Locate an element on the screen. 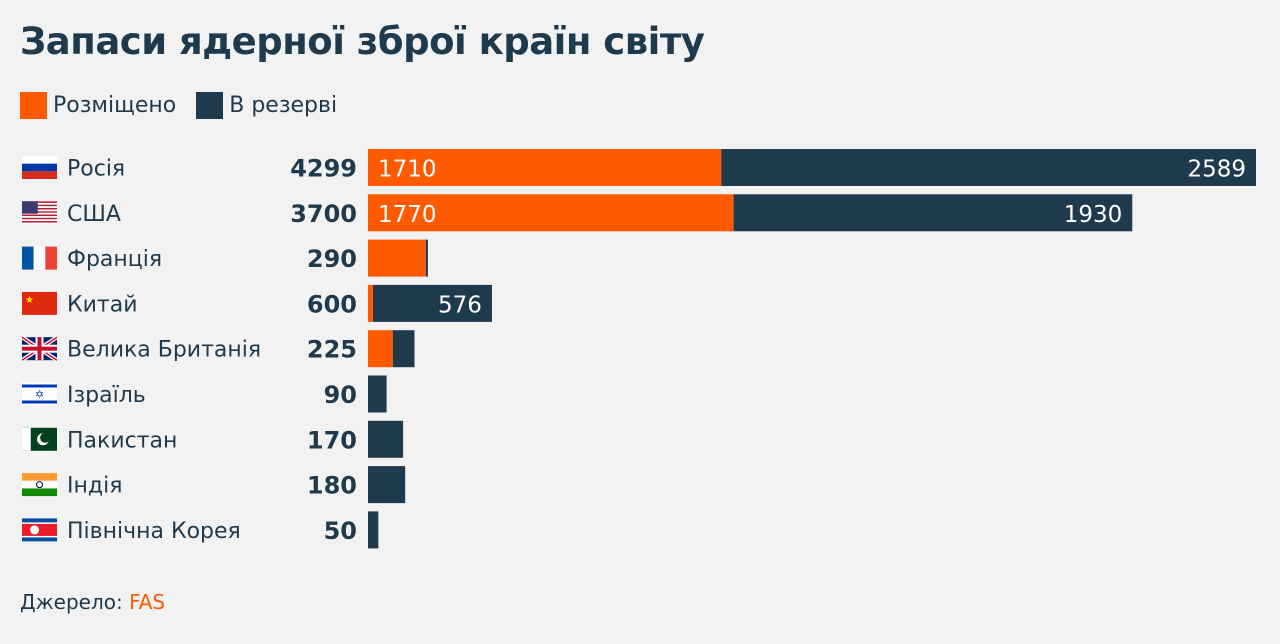 This screenshot has height=644, width=1280. legend: Розміщено В резерві is located at coordinates (188, 105).